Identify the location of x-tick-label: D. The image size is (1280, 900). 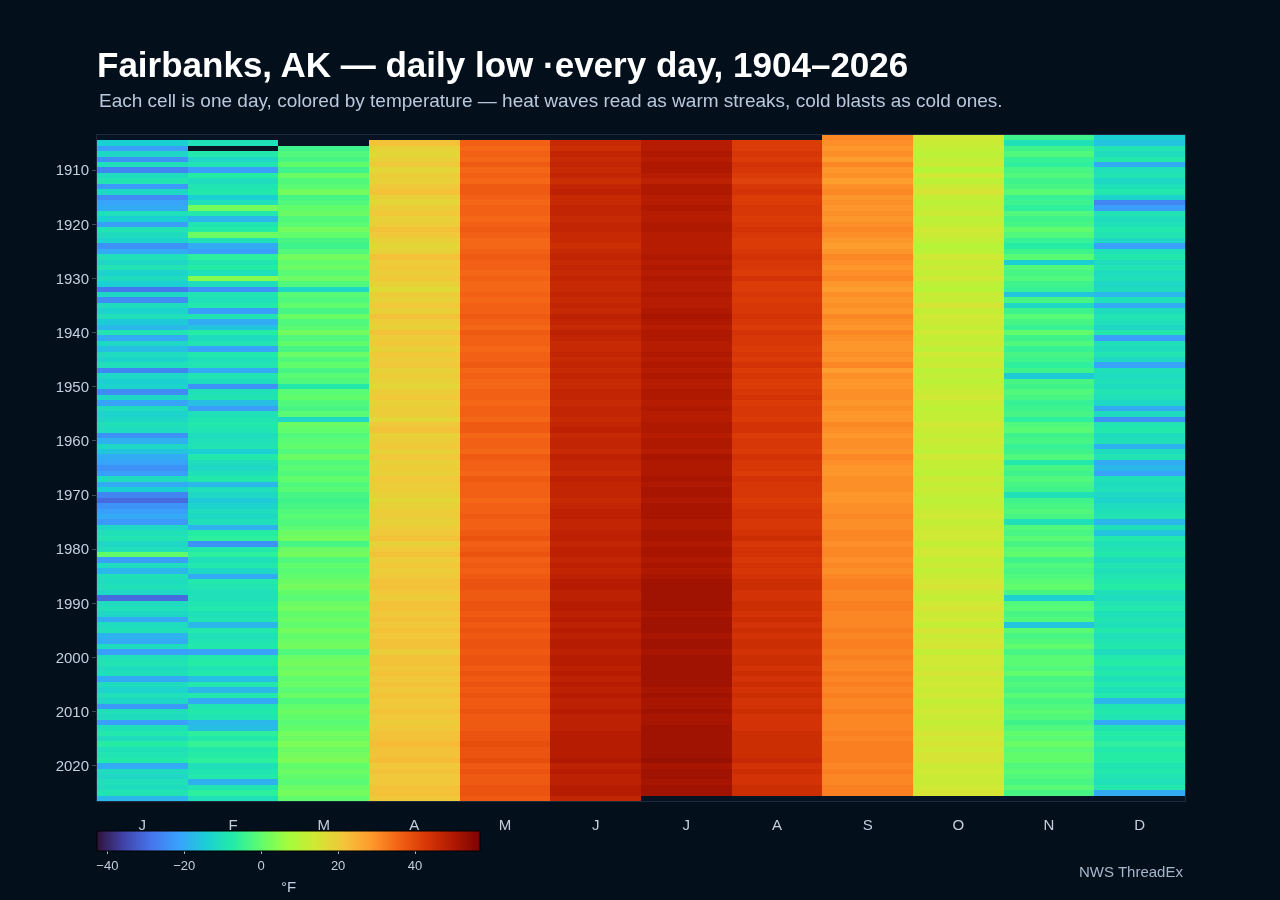
(1140, 824).